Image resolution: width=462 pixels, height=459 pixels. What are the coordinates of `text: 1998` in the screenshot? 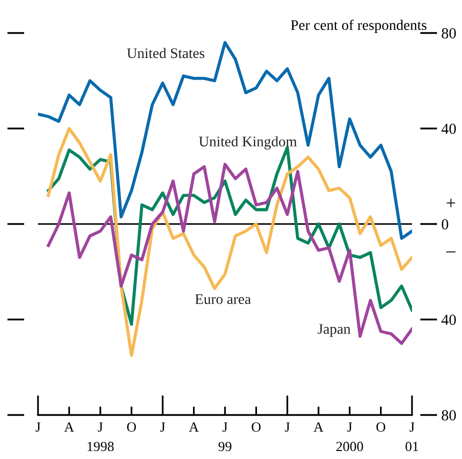 It's located at (101, 447).